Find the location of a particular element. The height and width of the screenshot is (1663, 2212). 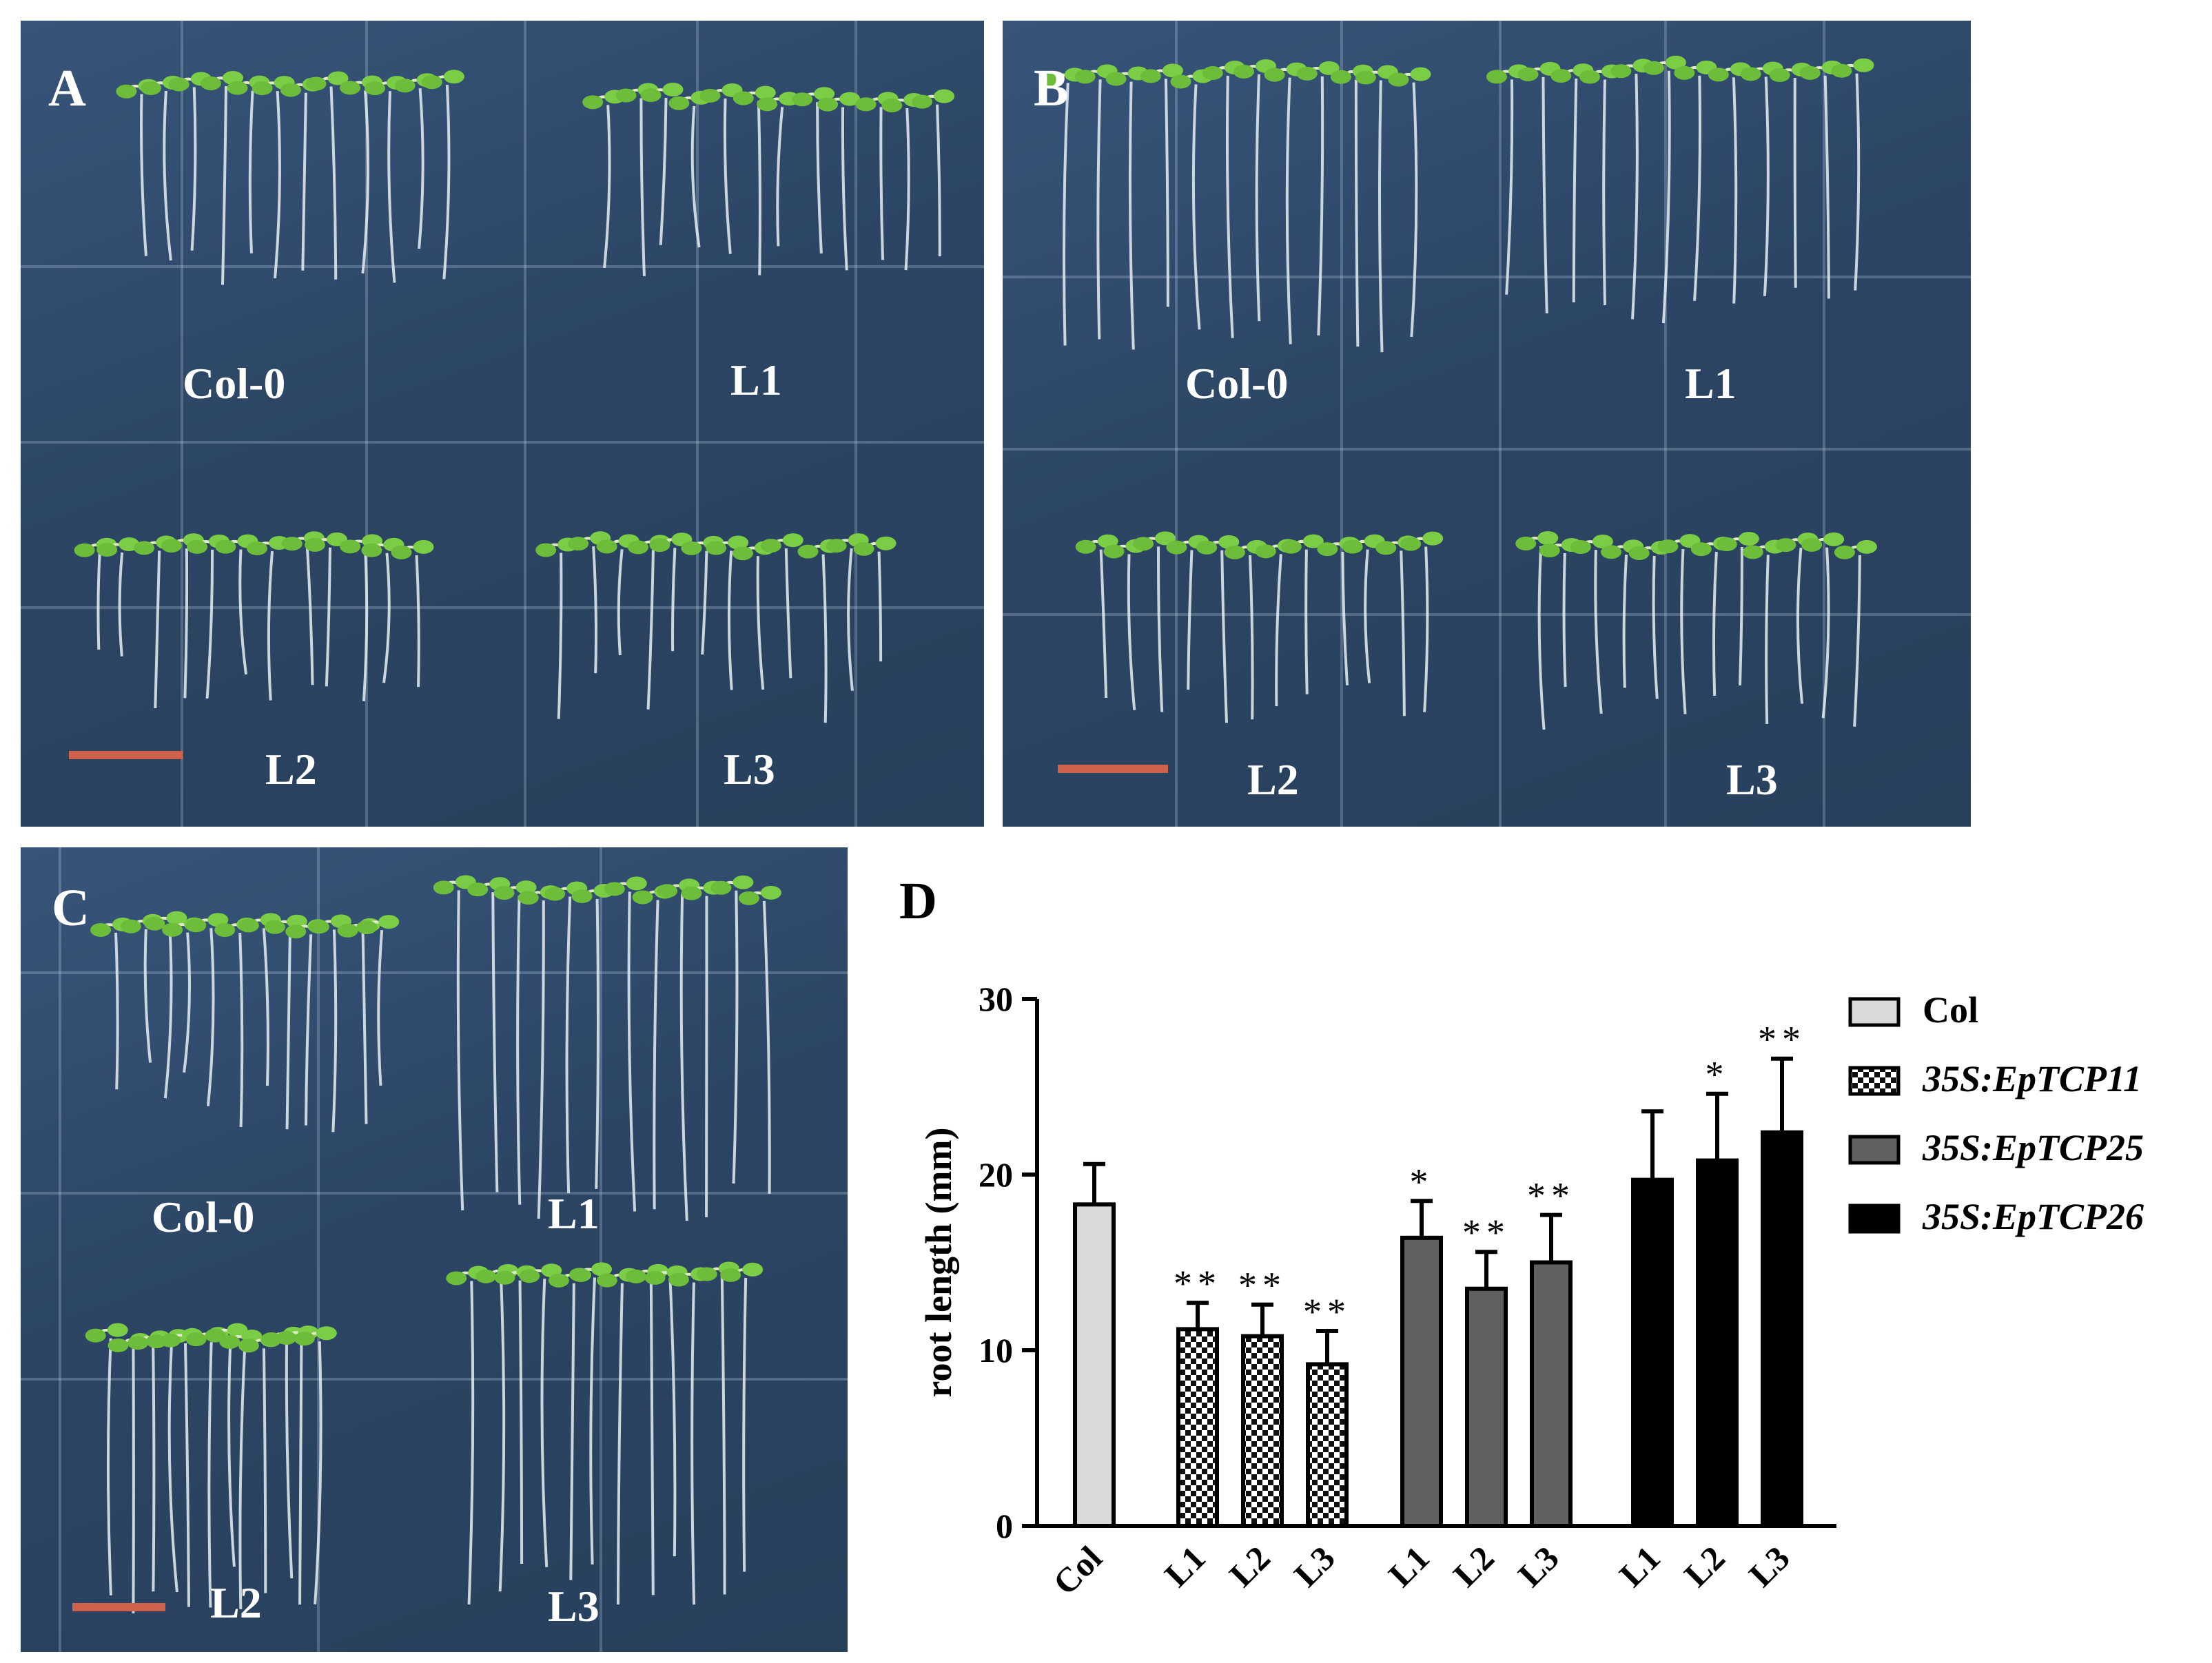

x-tick-label: Col is located at coordinates (1077, 1570).